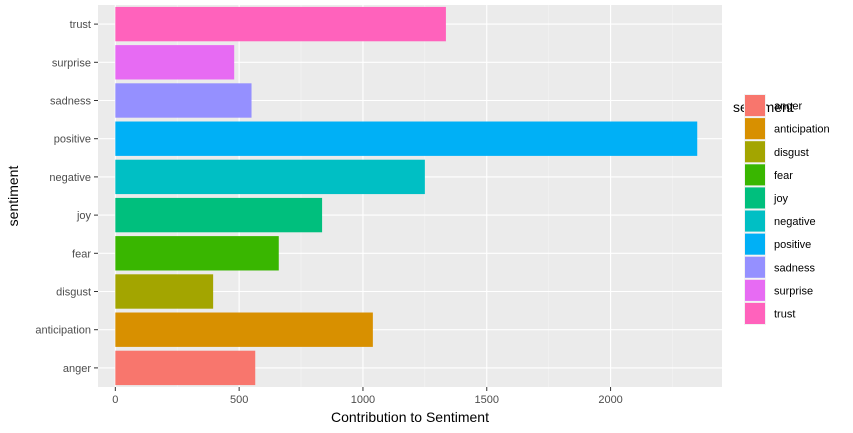 This screenshot has width=853, height=433. What do you see at coordinates (755, 267) in the screenshot?
I see `legend-swatch-sadness` at bounding box center [755, 267].